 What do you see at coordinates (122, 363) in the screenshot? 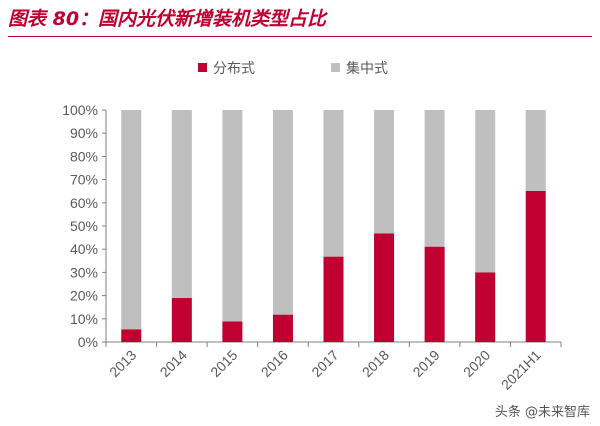
I see `x-tick-label: 2013` at bounding box center [122, 363].